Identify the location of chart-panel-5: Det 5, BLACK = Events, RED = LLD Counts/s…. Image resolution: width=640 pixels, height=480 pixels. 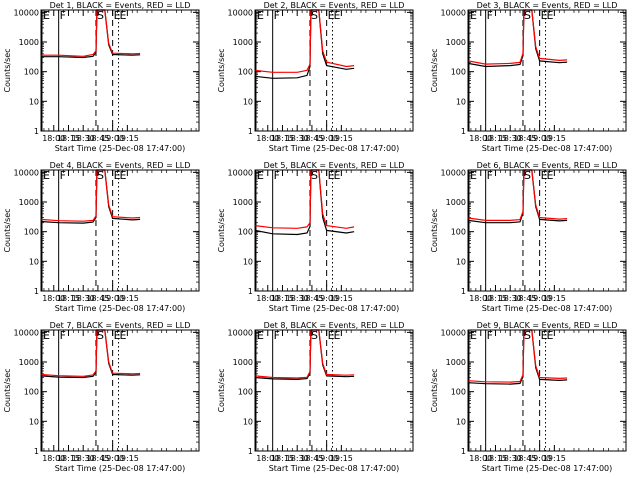
(315, 237).